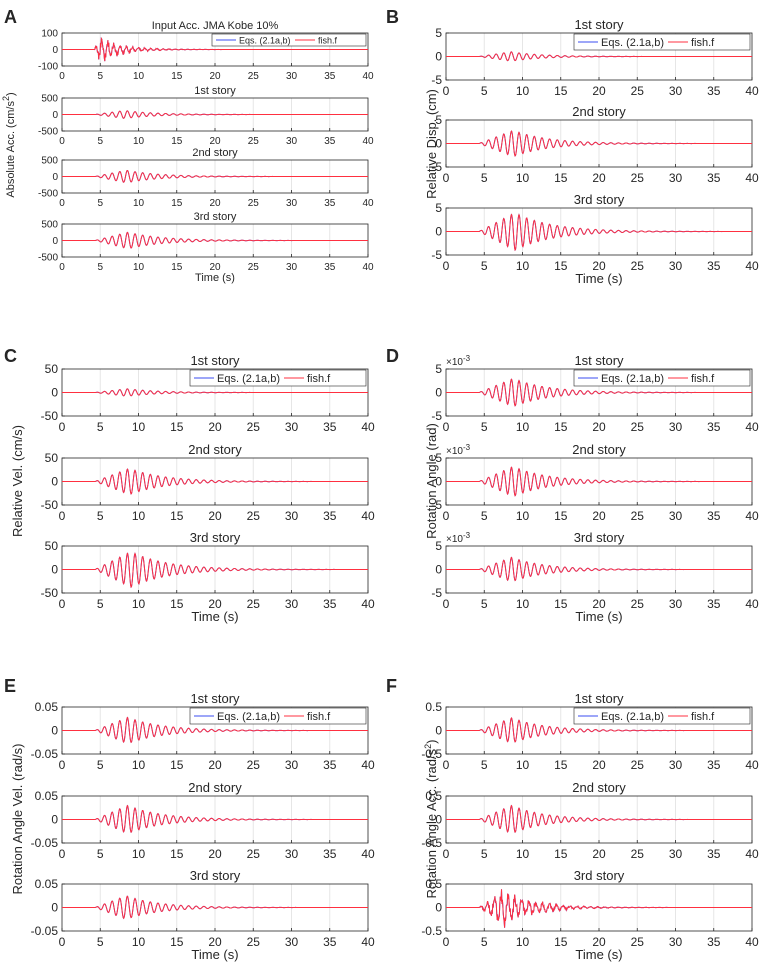 The image size is (768, 974). Describe the element at coordinates (215, 698) in the screenshot. I see `subplot-title: 1st story` at that location.